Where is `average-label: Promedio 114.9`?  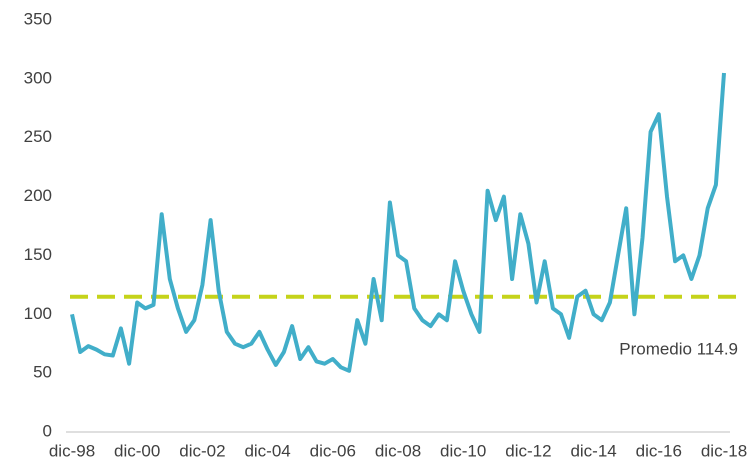
average-label: Promedio 114.9 is located at coordinates (678, 348).